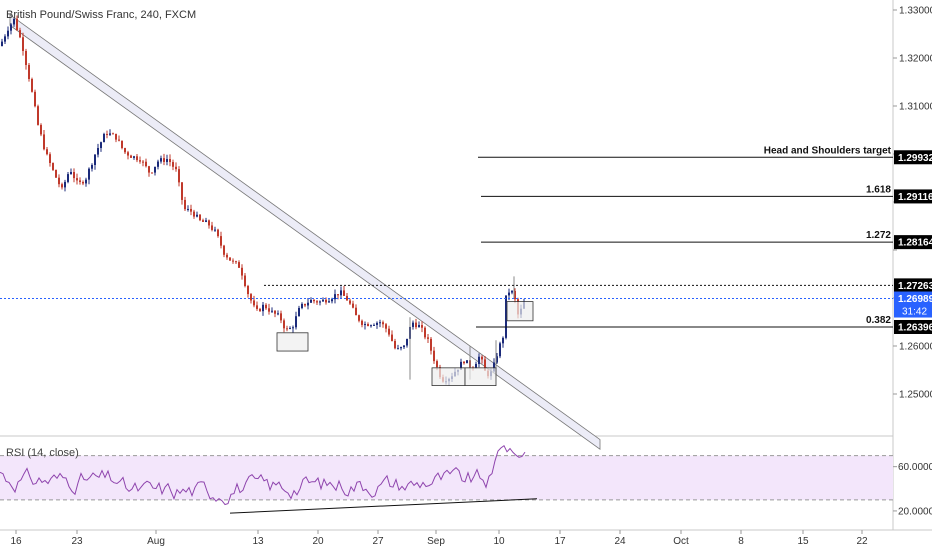 The height and width of the screenshot is (555, 932). What do you see at coordinates (914, 312) in the screenshot?
I see `bar-countdown-label: 31:42` at bounding box center [914, 312].